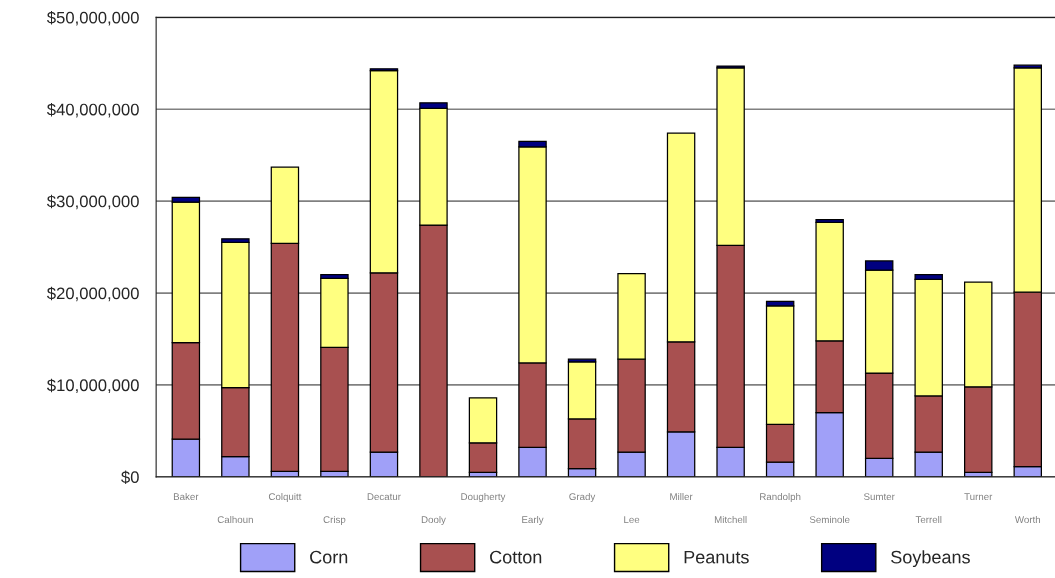 The width and height of the screenshot is (1055, 578). What do you see at coordinates (1027, 519) in the screenshot?
I see `x-tick-label: Worth` at bounding box center [1027, 519].